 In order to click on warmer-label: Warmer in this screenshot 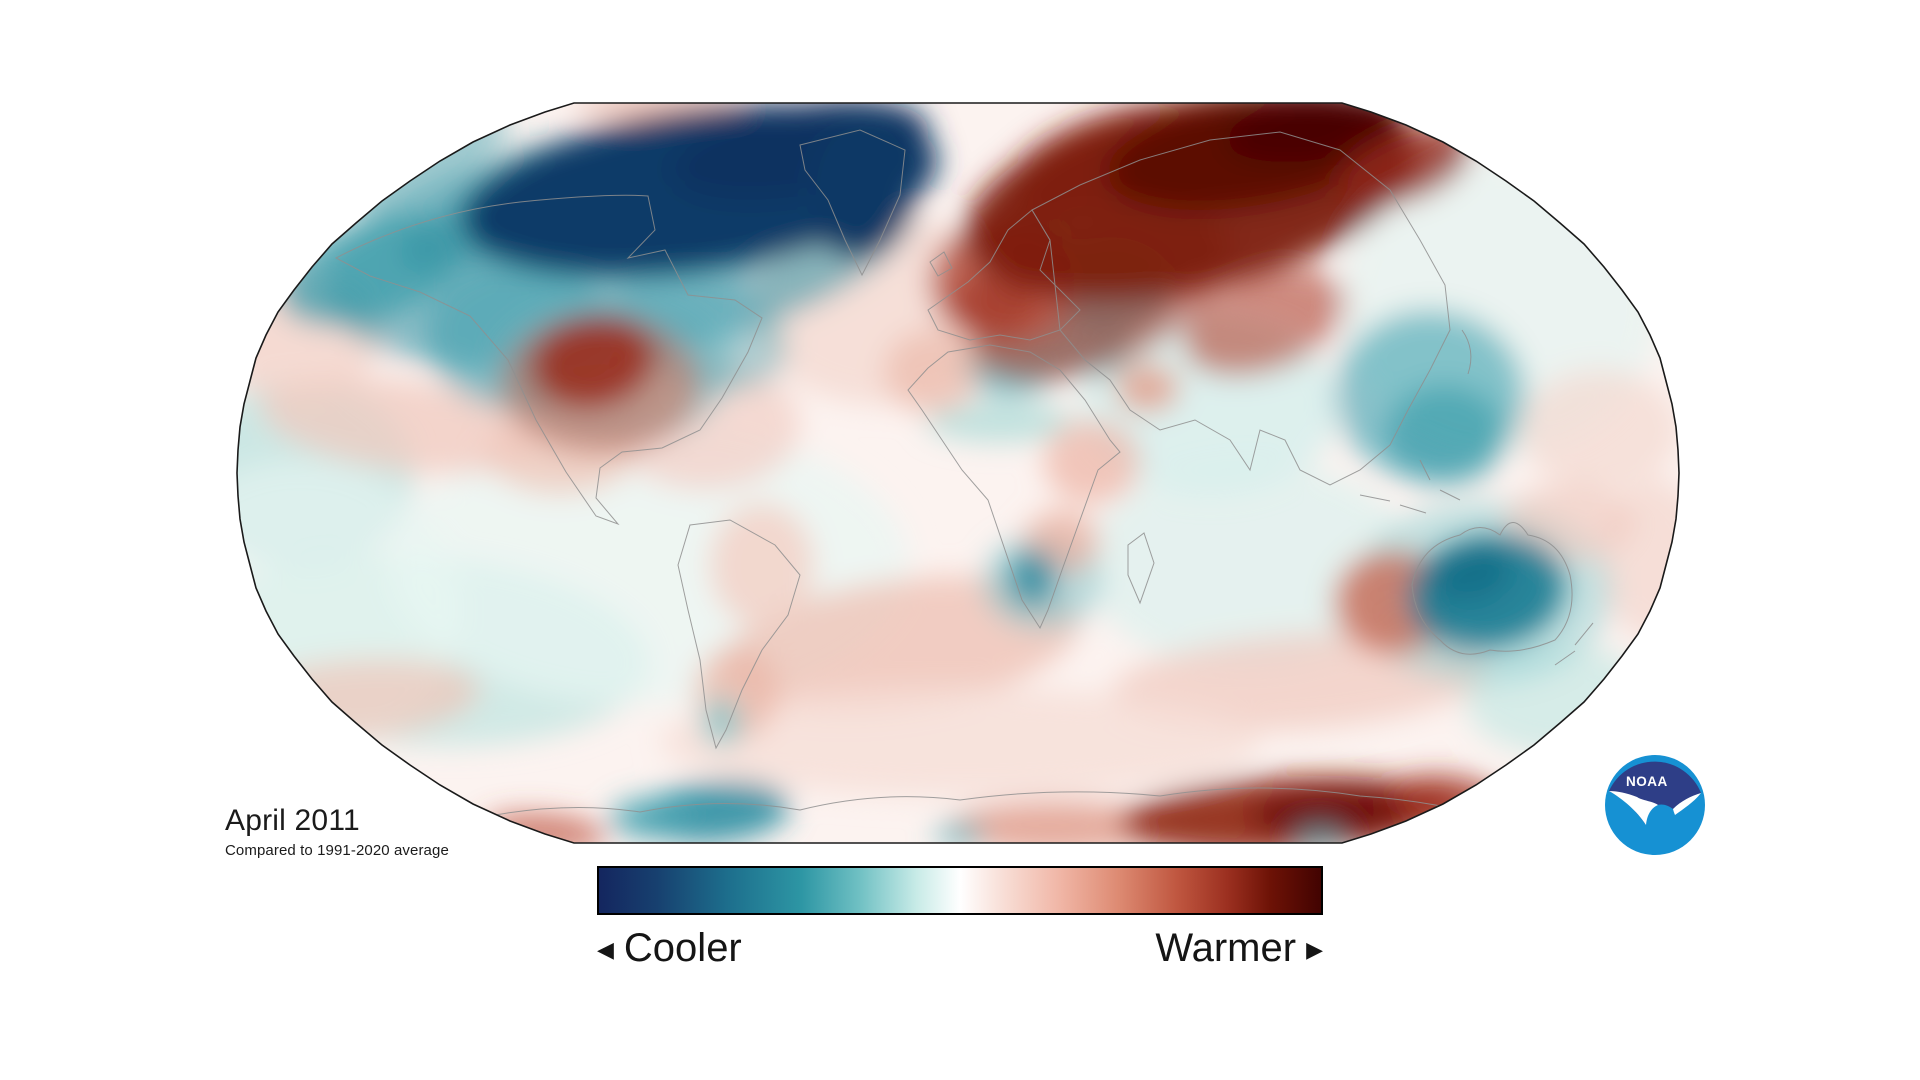, I will do `click(1226, 948)`.